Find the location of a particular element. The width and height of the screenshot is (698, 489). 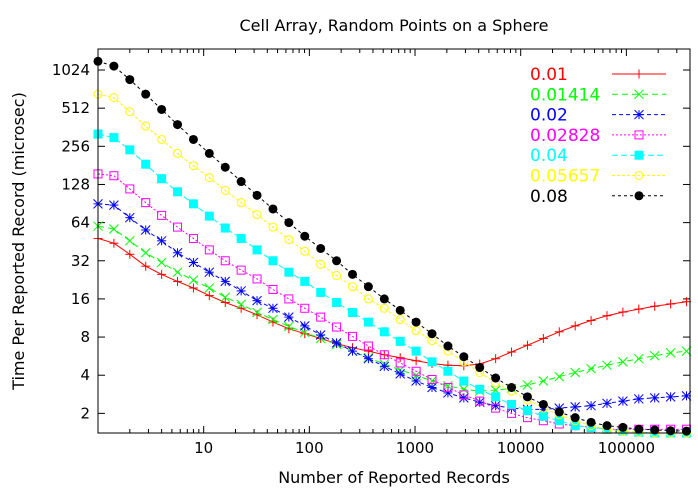

legend-label: 0.01414 is located at coordinates (565, 95).